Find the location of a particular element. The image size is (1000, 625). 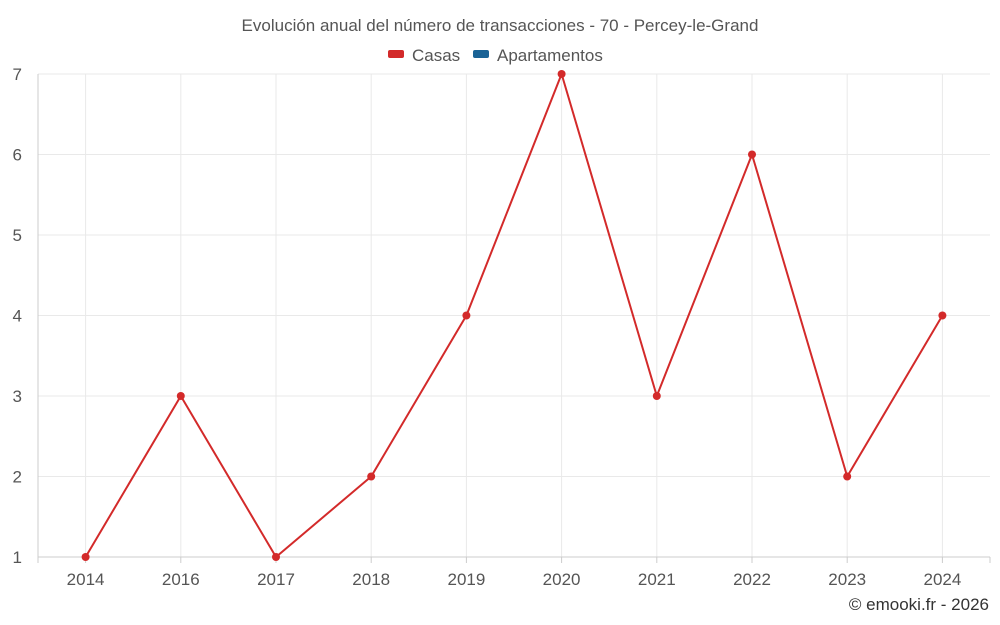

legend-item-apartamentos: Apartamentos is located at coordinates (538, 55).